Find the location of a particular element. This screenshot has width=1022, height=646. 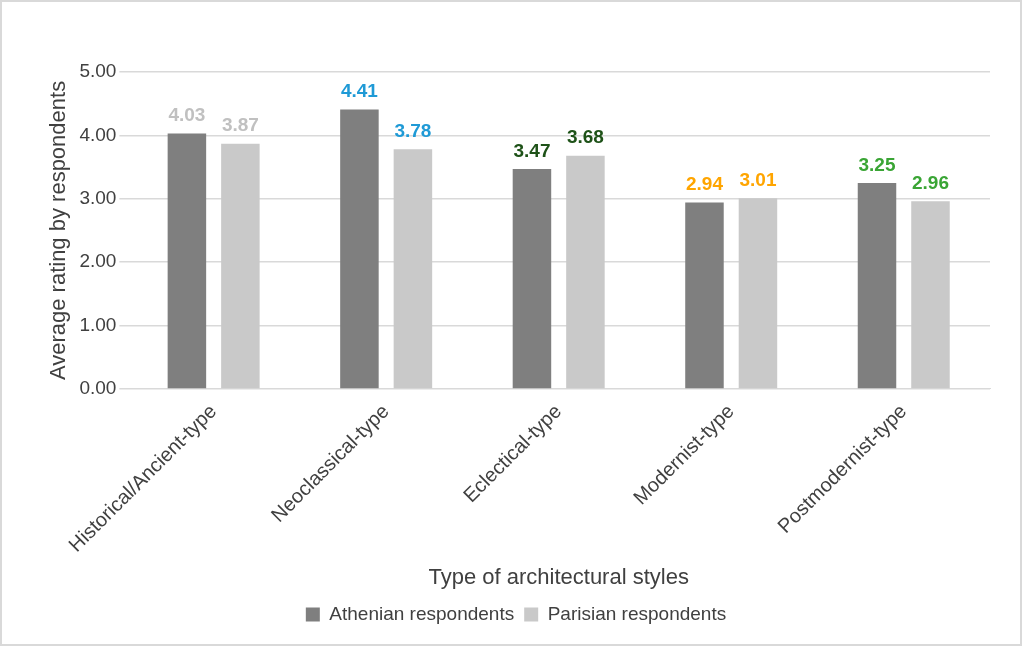

data-label: 3.47 is located at coordinates (532, 150).